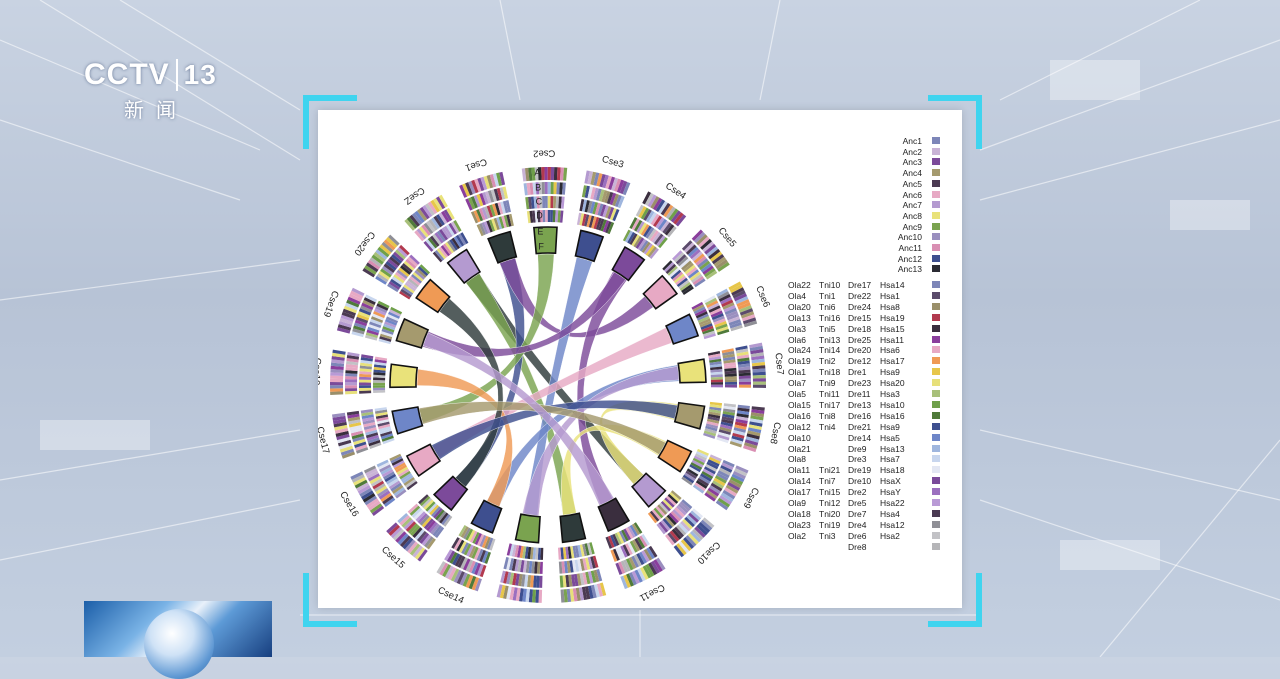  I want to click on legend-tni-label: Tni9, so click(827, 383).